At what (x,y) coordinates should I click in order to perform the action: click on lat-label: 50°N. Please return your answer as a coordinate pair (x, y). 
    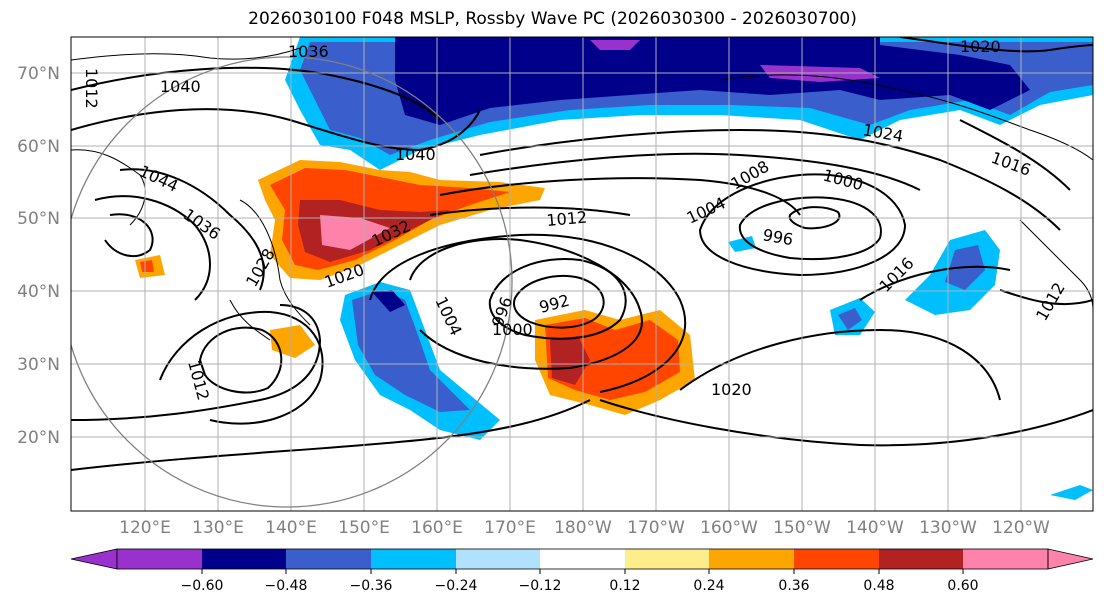
    Looking at the image, I should click on (38, 219).